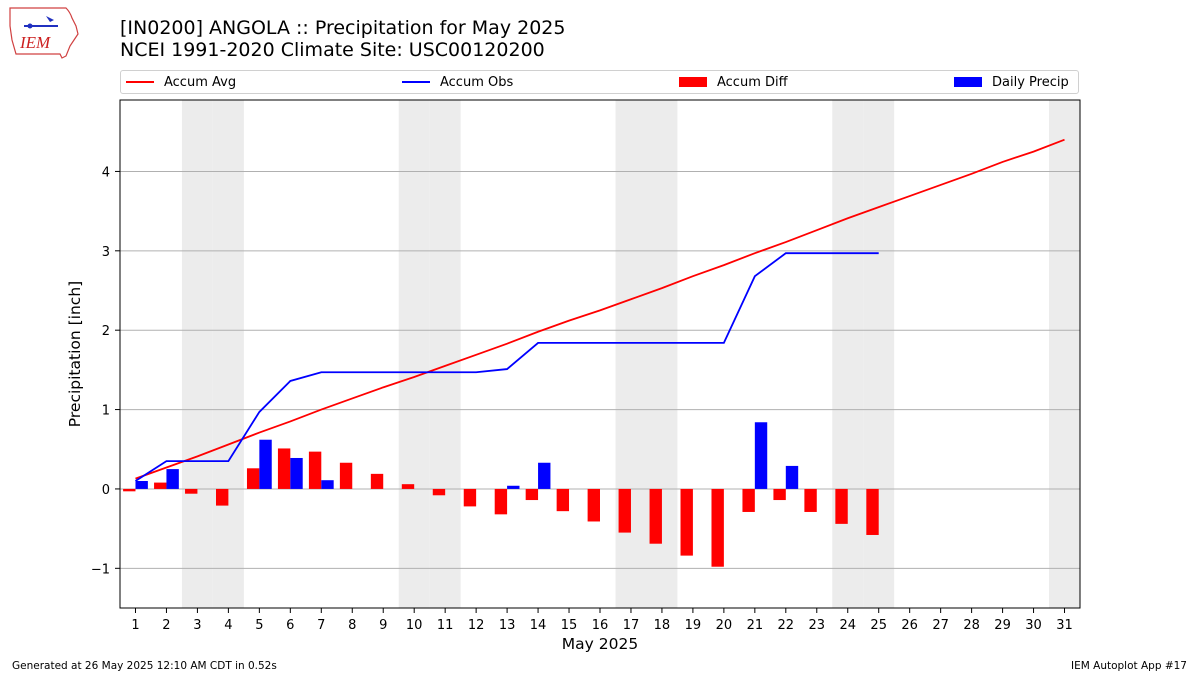  I want to click on weather-station-hub-icon, so click(30, 26).